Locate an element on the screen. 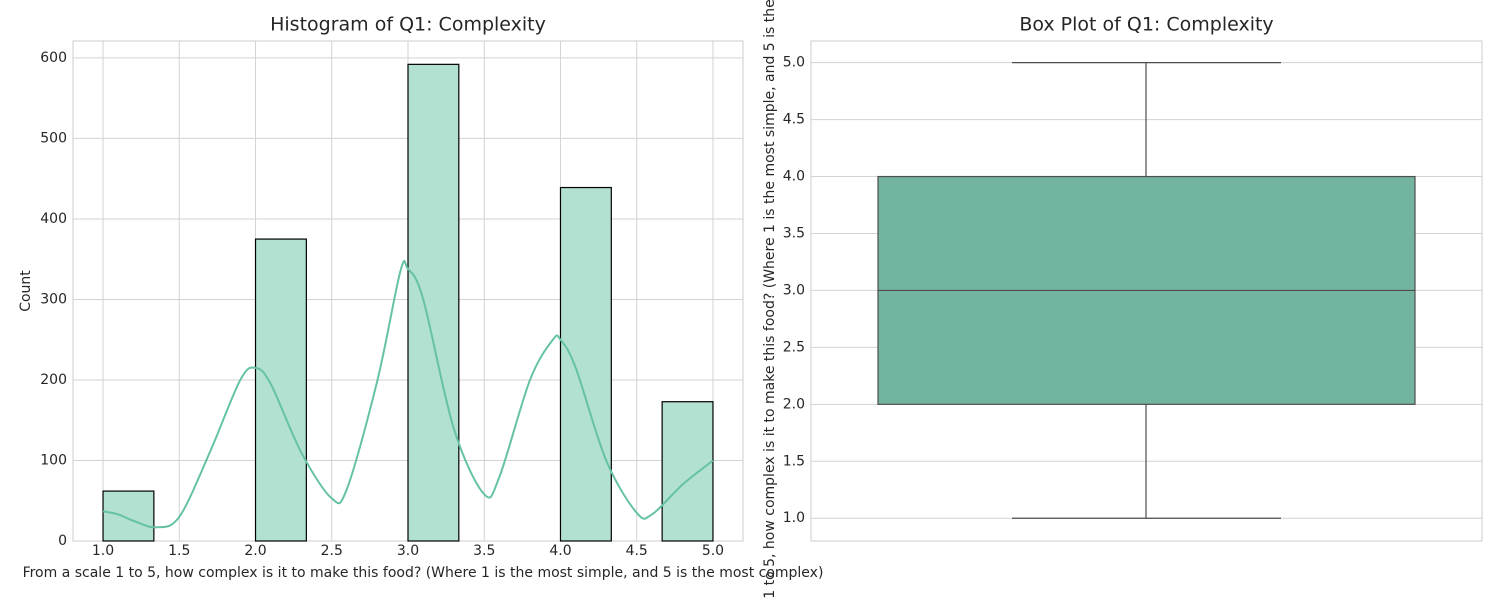 This screenshot has height=600, width=1500. x-tick-label: 3.0 is located at coordinates (408, 551).